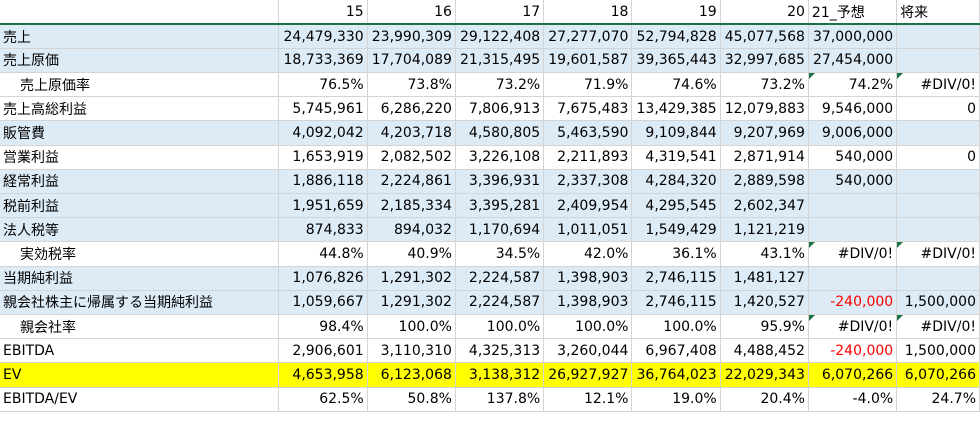  What do you see at coordinates (323, 13) in the screenshot?
I see `header-cell-15: 15` at bounding box center [323, 13].